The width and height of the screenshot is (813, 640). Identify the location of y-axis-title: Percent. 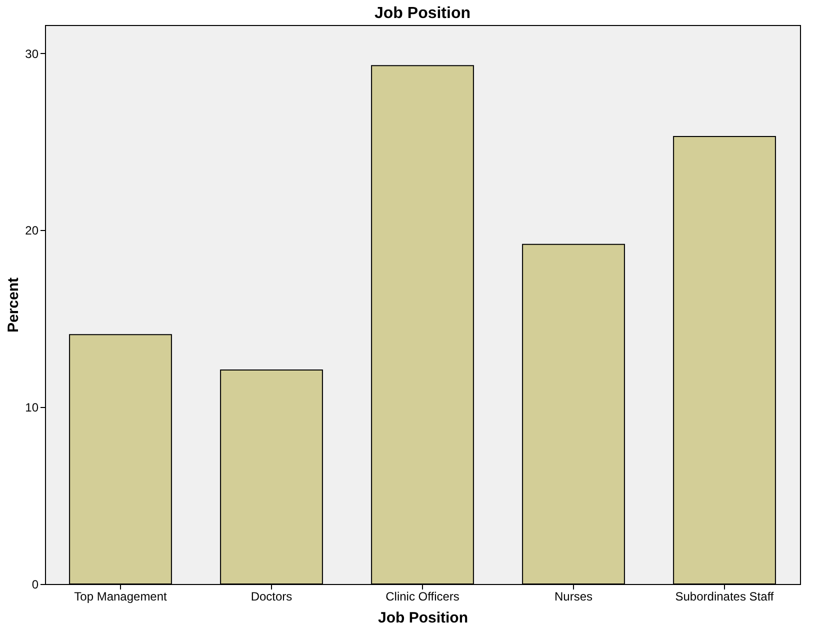
(13, 305).